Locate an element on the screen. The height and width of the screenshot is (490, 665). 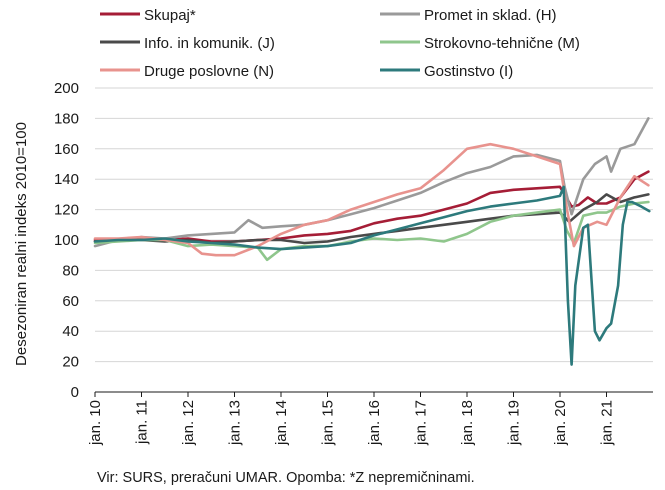
y-tick-label: 100 is located at coordinates (66, 240).